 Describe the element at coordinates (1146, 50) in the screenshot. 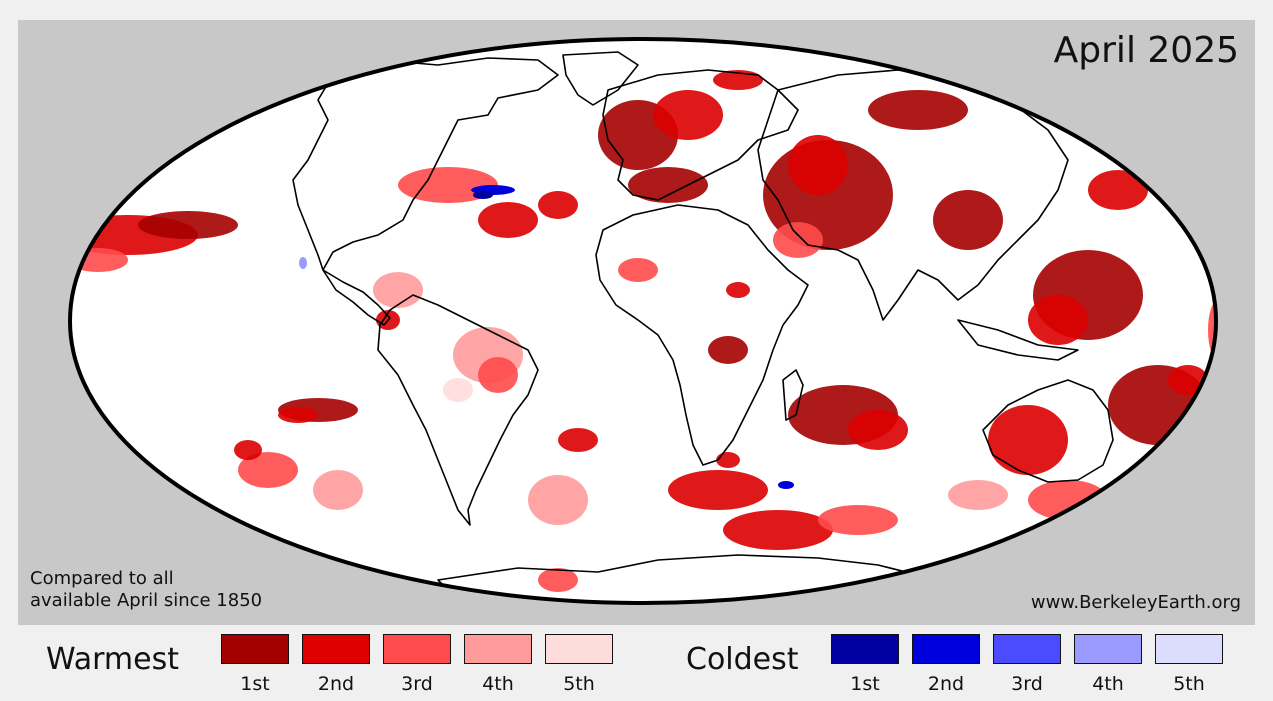

I see `map-title: April 2025` at that location.